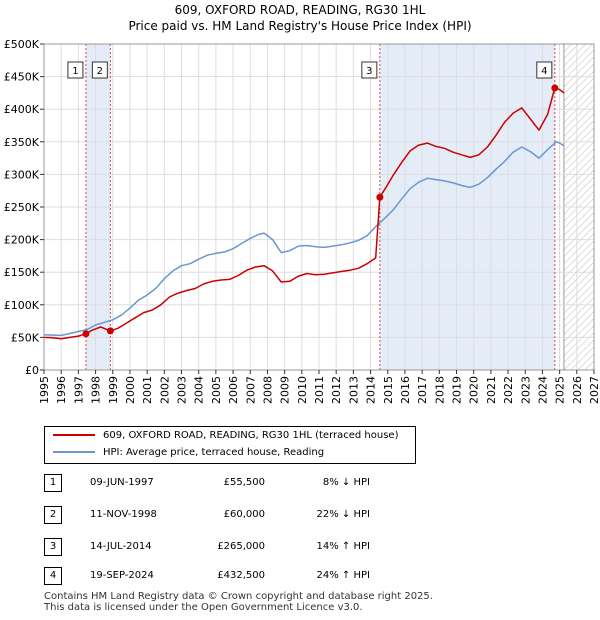 Image resolution: width=600 pixels, height=620 pixels. Describe the element at coordinates (457, 390) in the screenshot. I see `x-tick-label: 2019` at that location.